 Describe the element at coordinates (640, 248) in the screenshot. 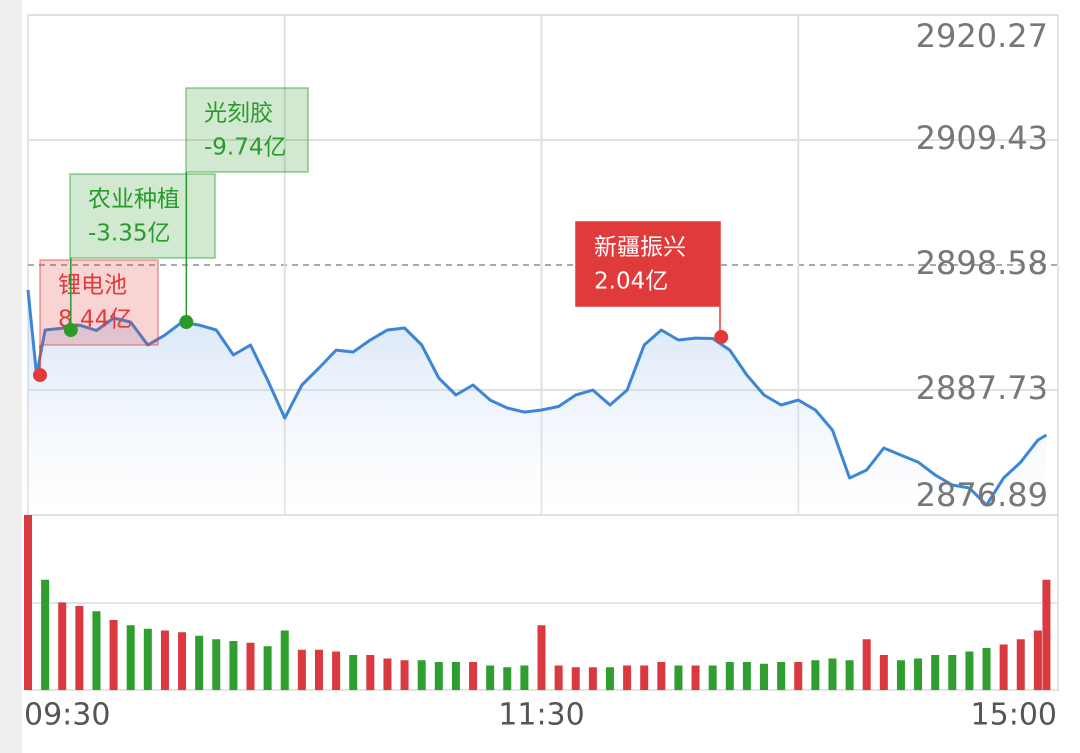

I see `annotation-label: 新疆振兴` at that location.